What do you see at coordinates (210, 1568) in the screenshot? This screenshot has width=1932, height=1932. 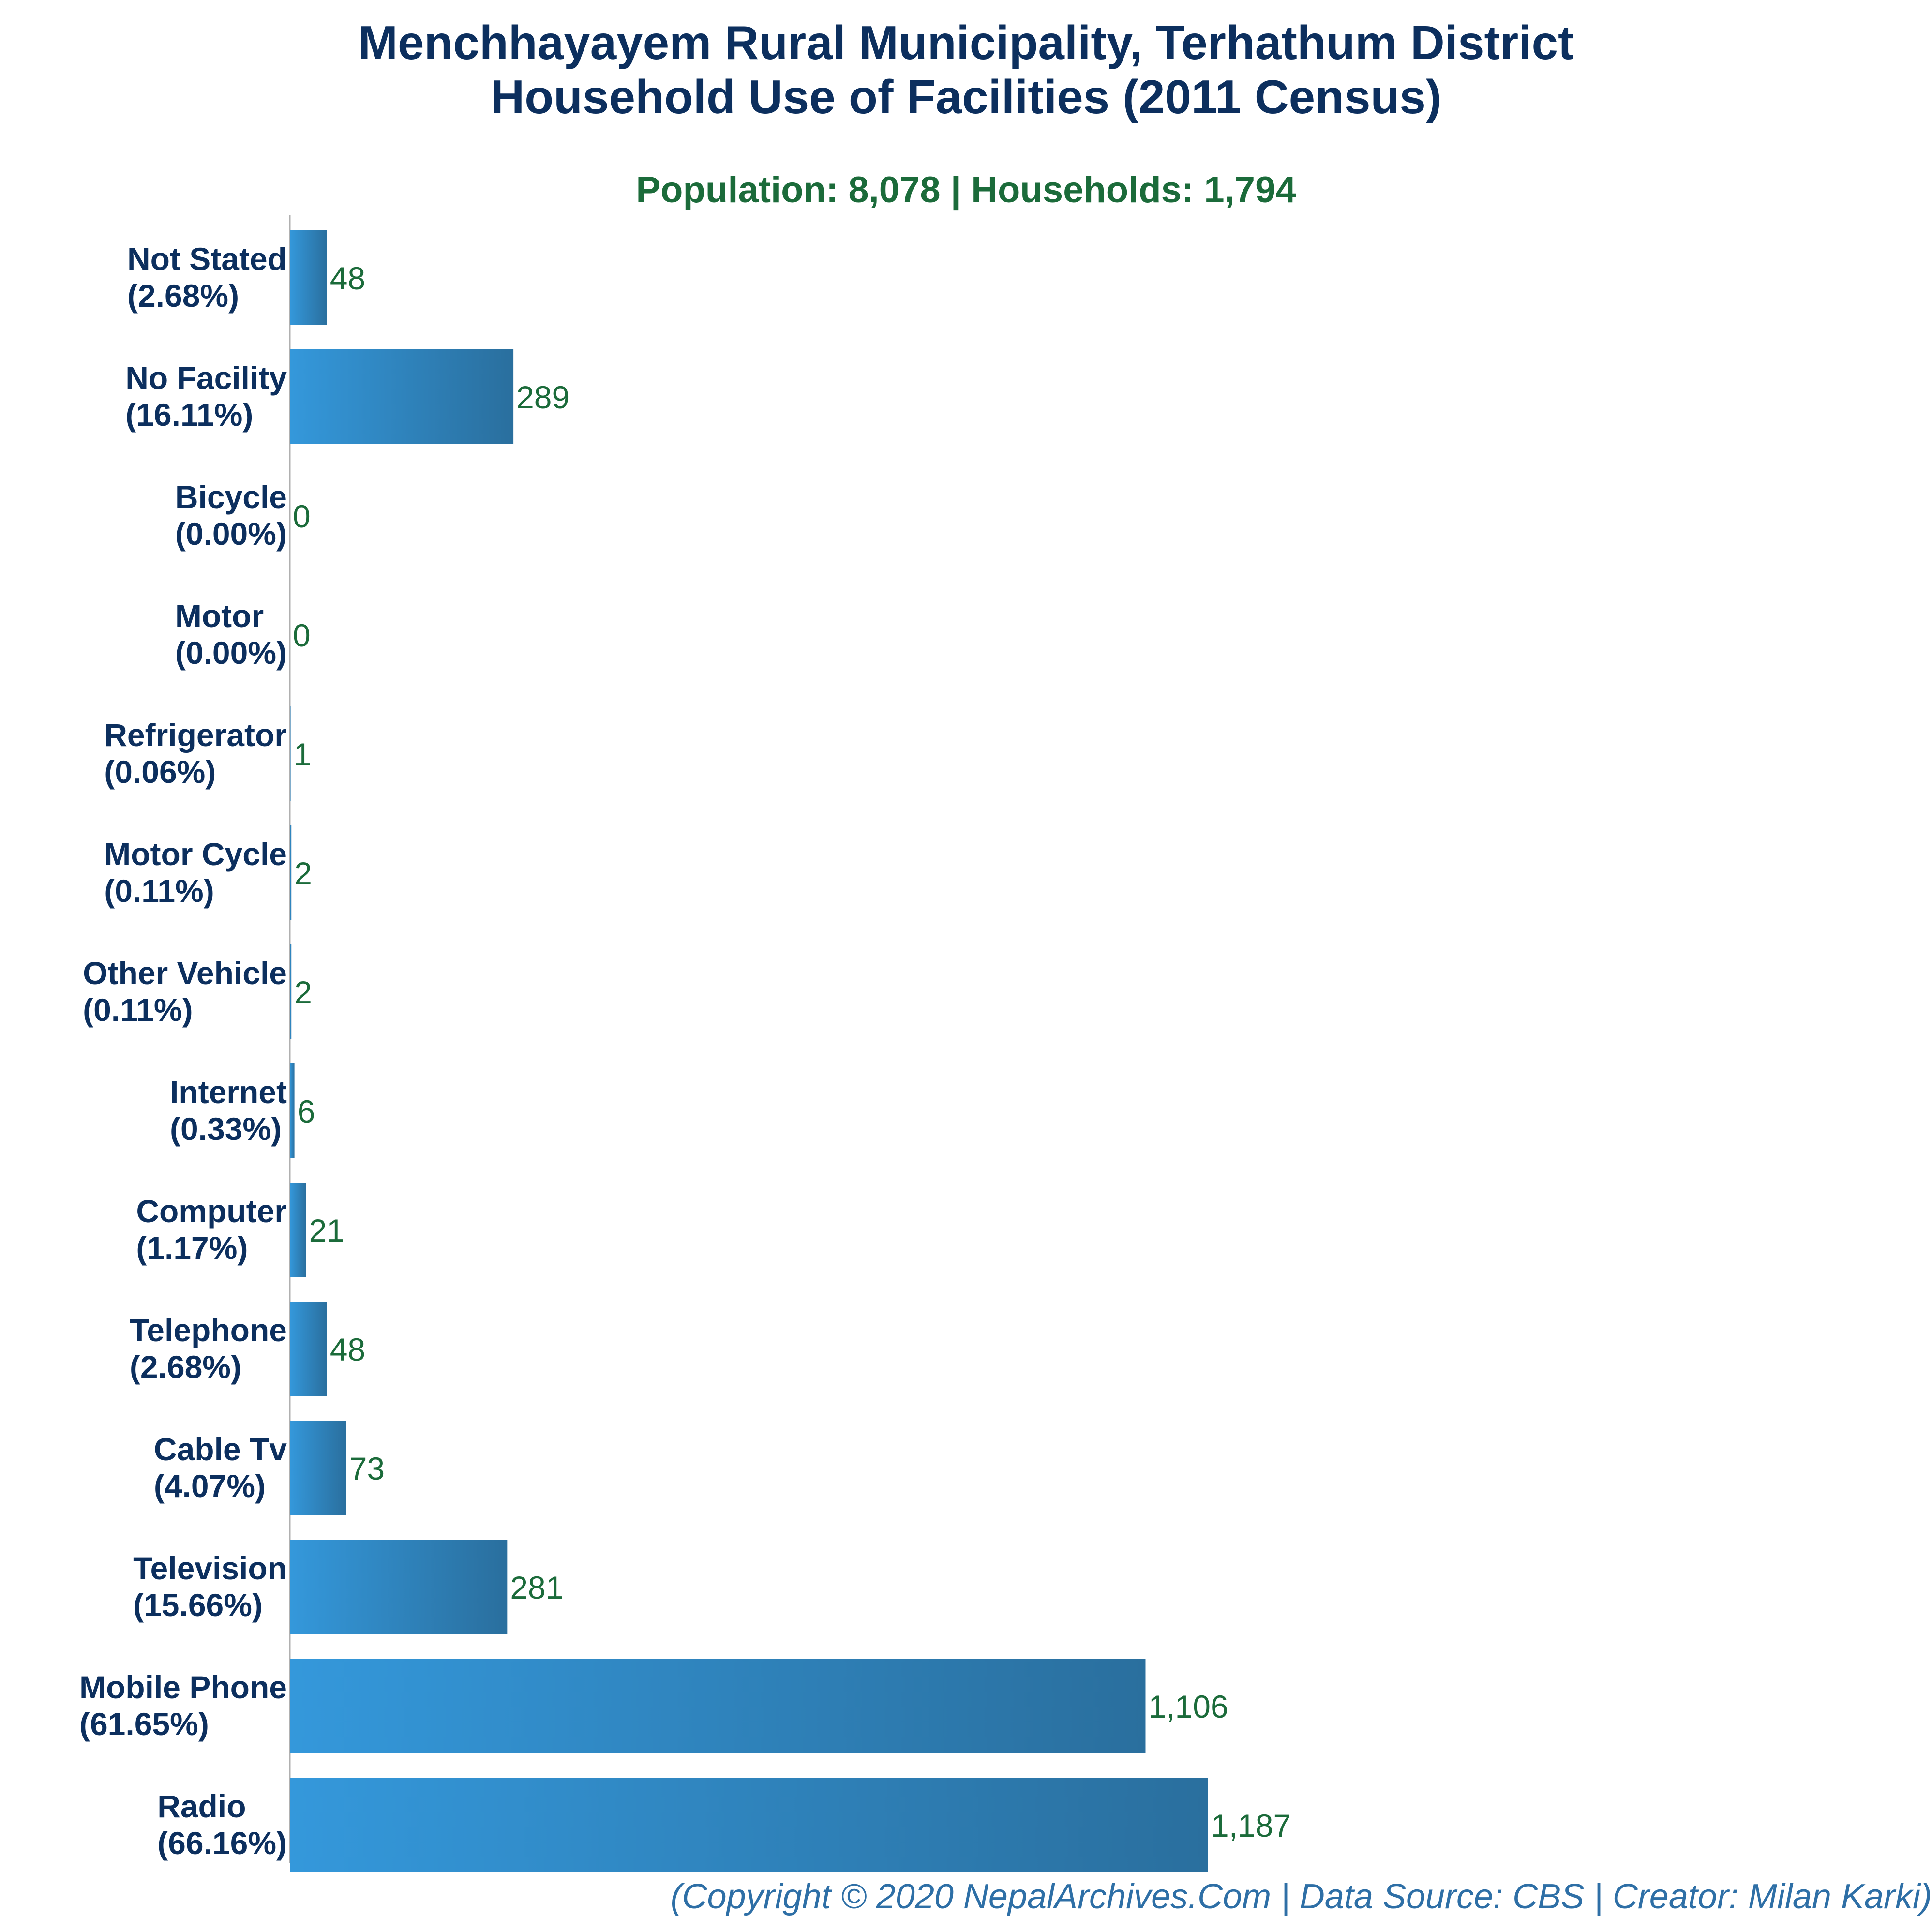 I see `category-name: Television` at bounding box center [210, 1568].